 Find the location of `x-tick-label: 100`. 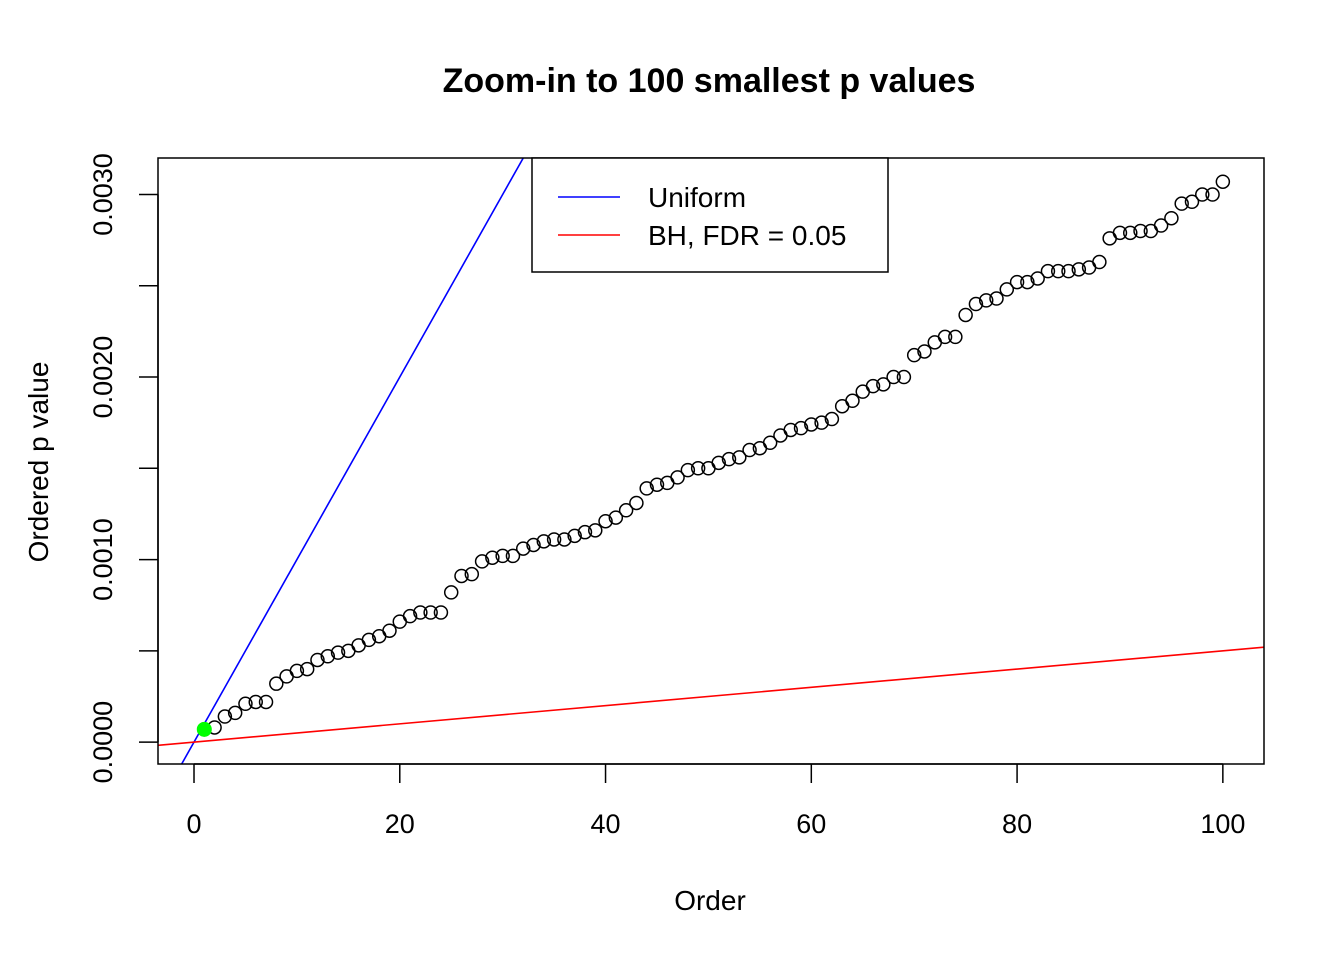

x-tick-label: 100 is located at coordinates (1222, 824).